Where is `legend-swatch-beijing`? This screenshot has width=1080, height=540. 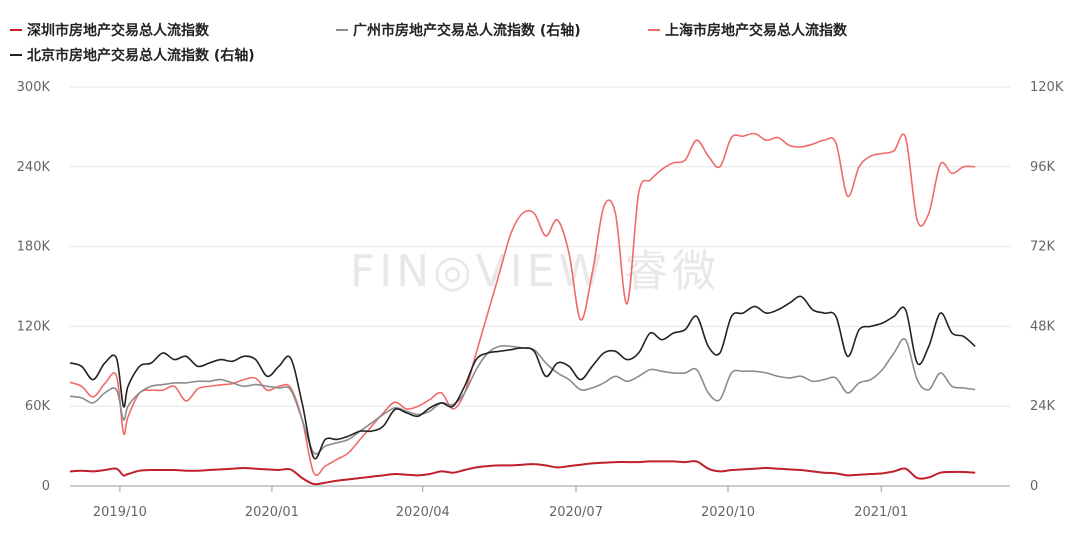
legend-swatch-beijing is located at coordinates (16, 55).